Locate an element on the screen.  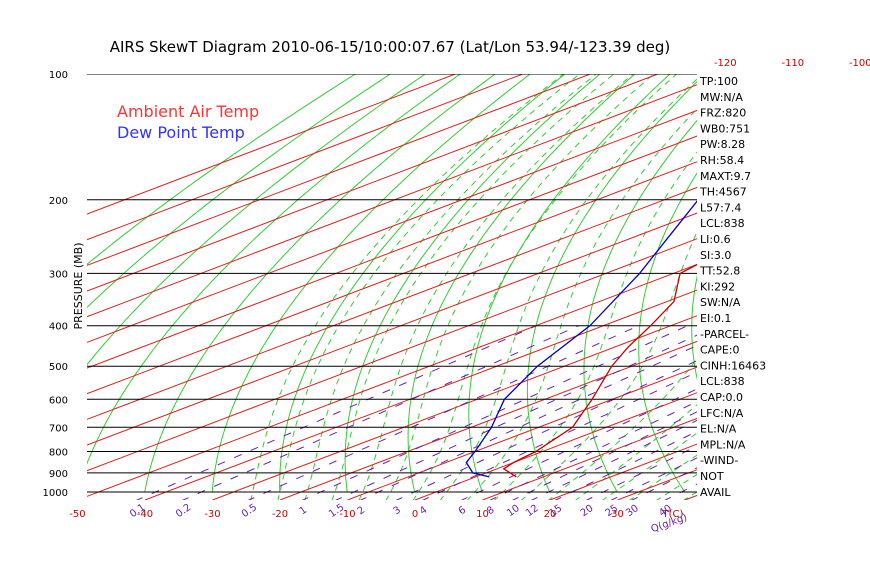
mixing-ratio-tick-label: 0.5 is located at coordinates (249, 511).